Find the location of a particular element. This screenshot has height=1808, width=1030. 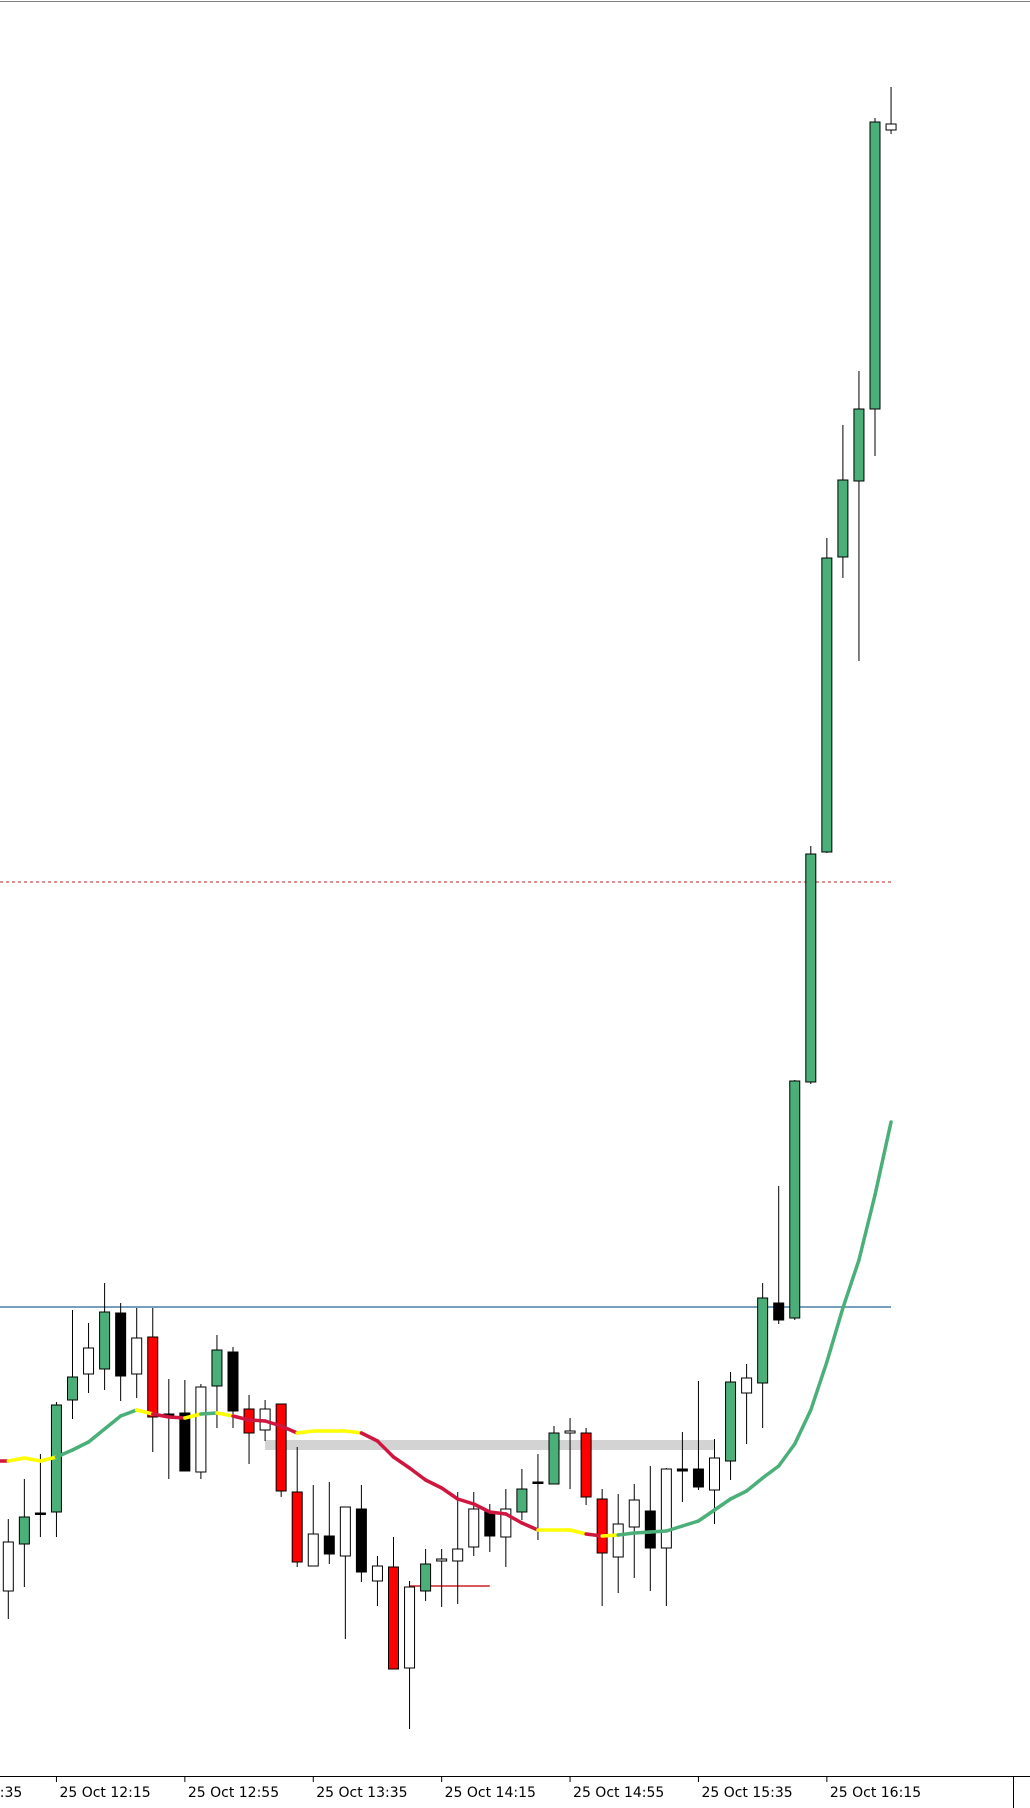

time-tick-label: 25 Oct 15:35 is located at coordinates (746, 1793).